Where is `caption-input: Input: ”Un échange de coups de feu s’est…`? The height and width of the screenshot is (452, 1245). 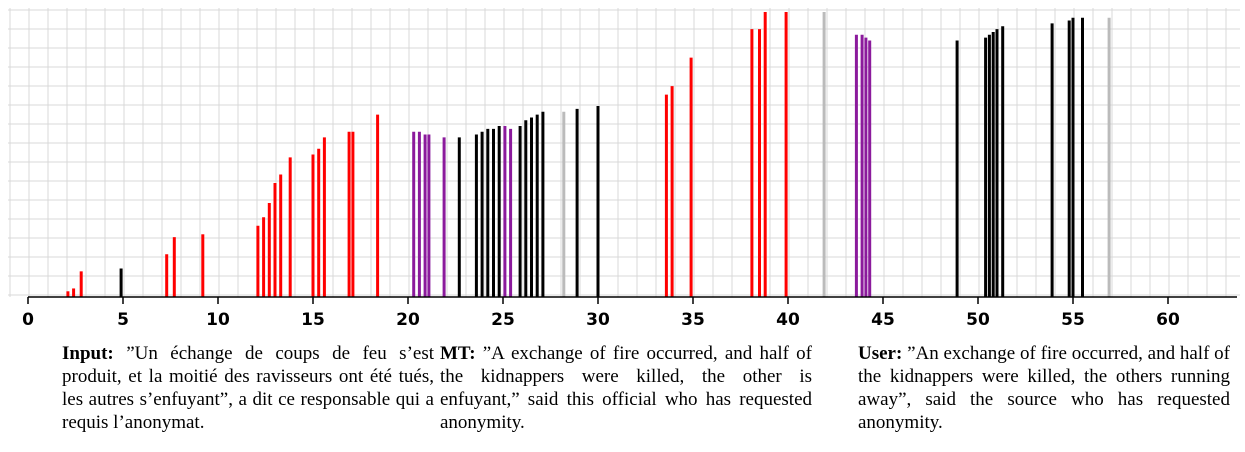
caption-input: Input: ”Un échange de coups de feu s’est… is located at coordinates (248, 388).